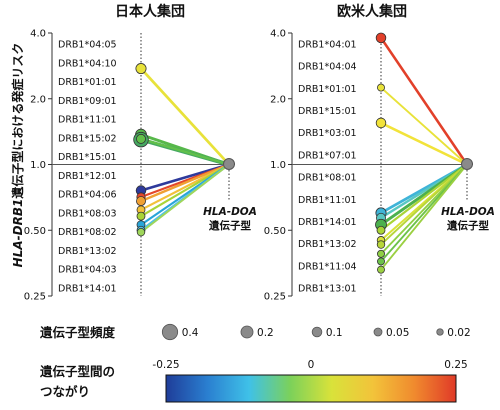  I want to click on y-axis-label: HLA-DRB1遺伝子型における発症リスク, so click(17, 155).